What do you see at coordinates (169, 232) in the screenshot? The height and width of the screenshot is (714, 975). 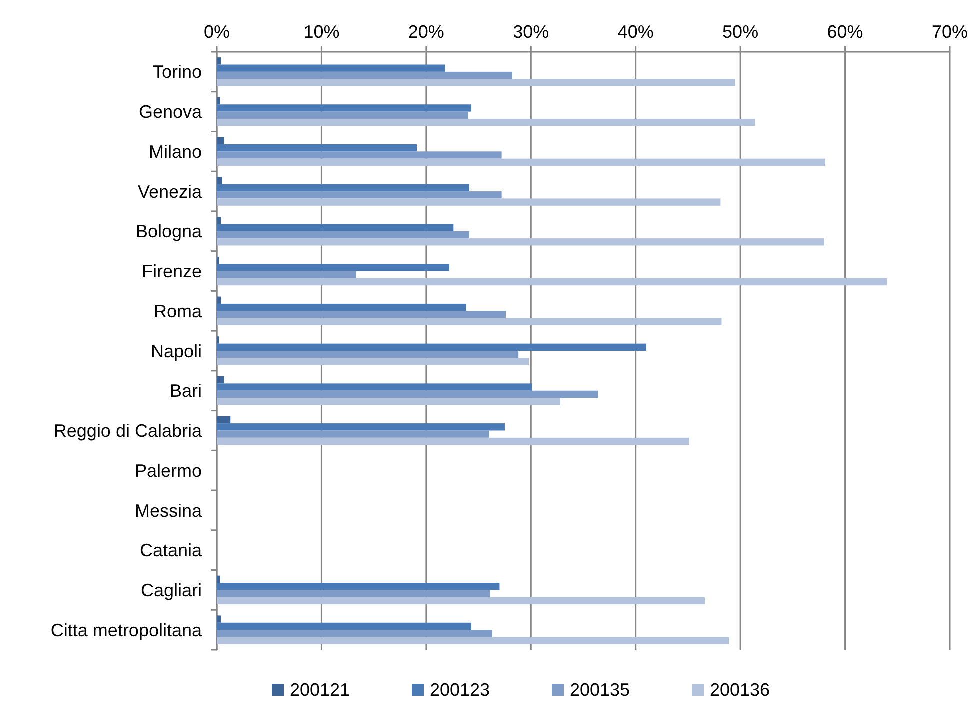 I see `y-tick-label: Bologna` at bounding box center [169, 232].